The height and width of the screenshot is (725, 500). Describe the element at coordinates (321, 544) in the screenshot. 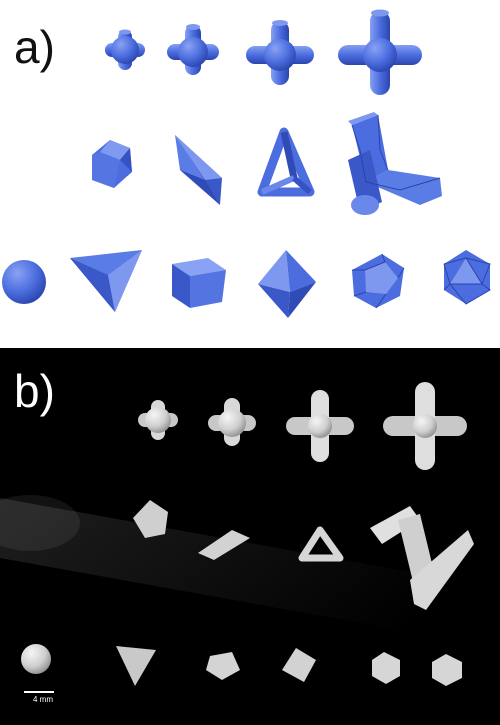

I see `print-tetrahedral-frame` at that location.